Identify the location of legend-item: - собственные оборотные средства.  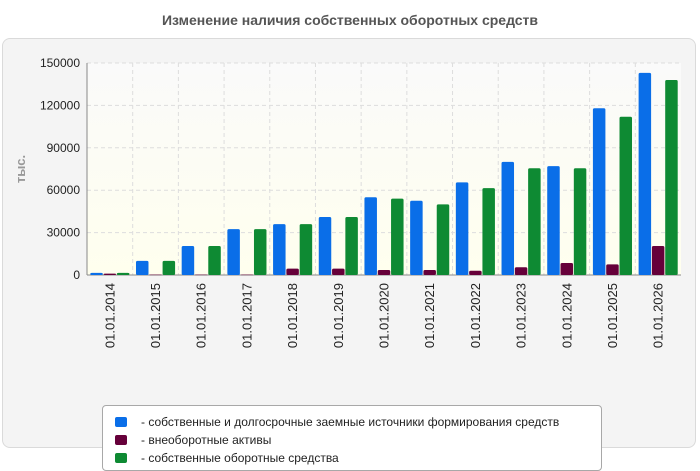
(352, 458).